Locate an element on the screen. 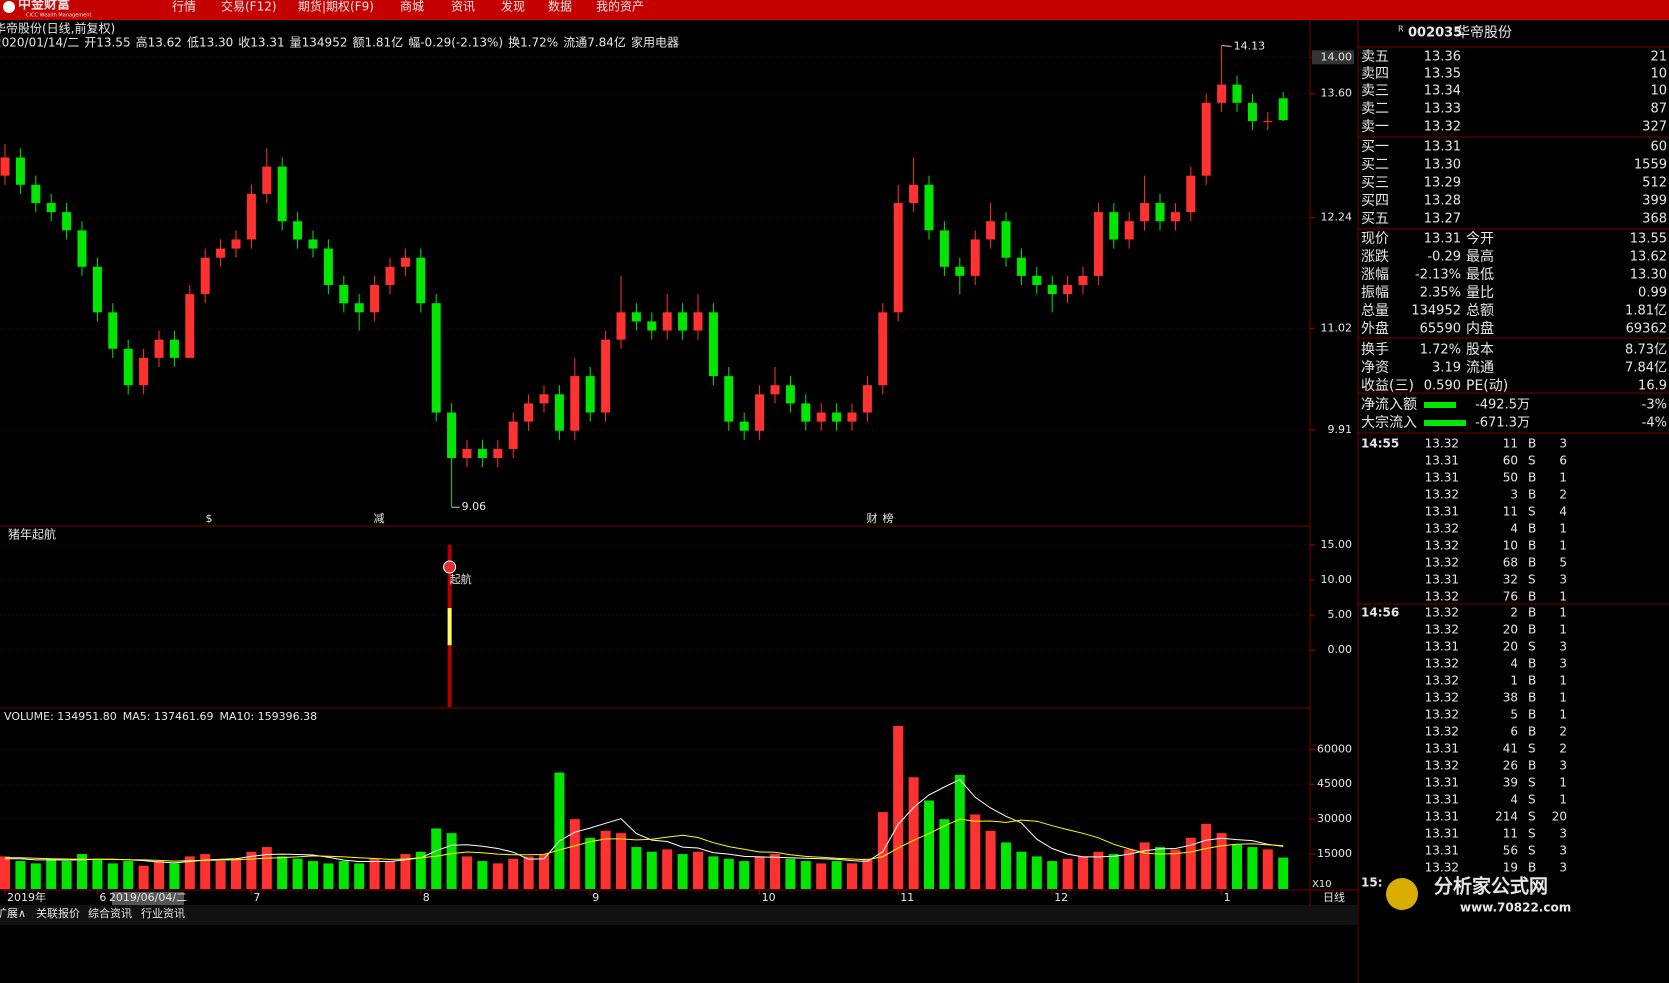 The image size is (1669, 983). order-label: 买四 is located at coordinates (1375, 201).